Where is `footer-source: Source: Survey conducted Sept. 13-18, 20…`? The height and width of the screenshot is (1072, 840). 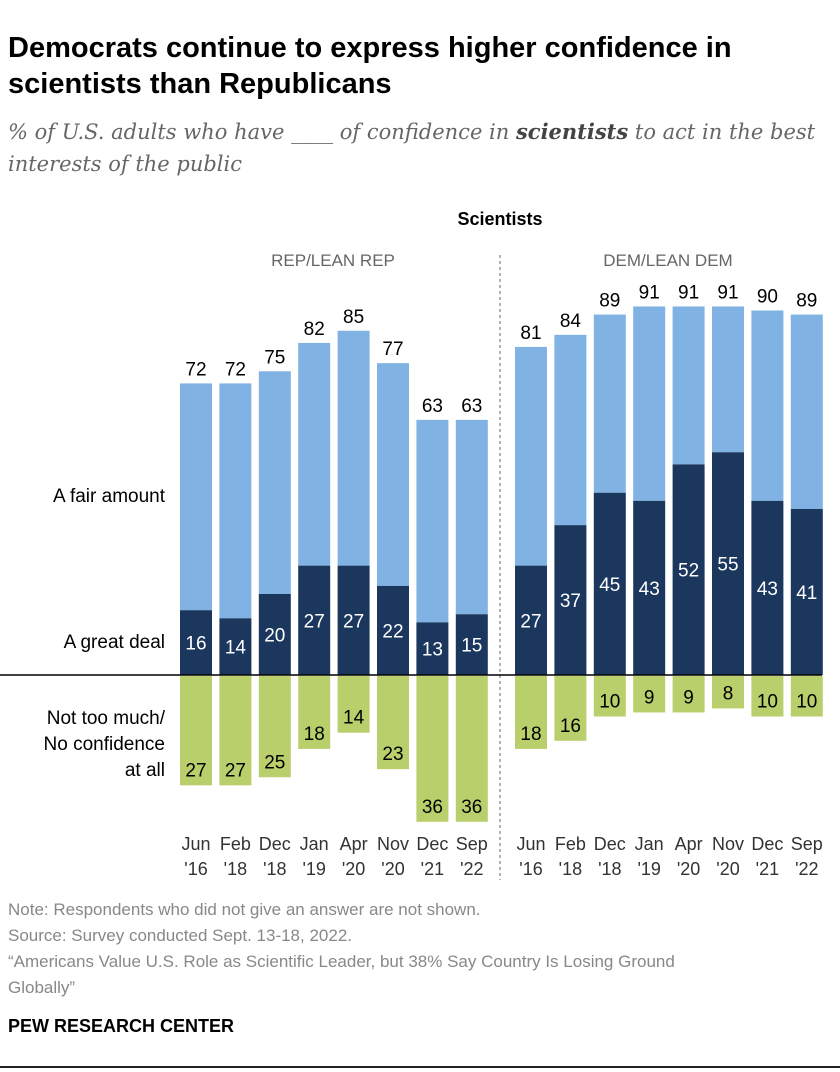
footer-source: Source: Survey conducted Sept. 13-18, 20… is located at coordinates (180, 935).